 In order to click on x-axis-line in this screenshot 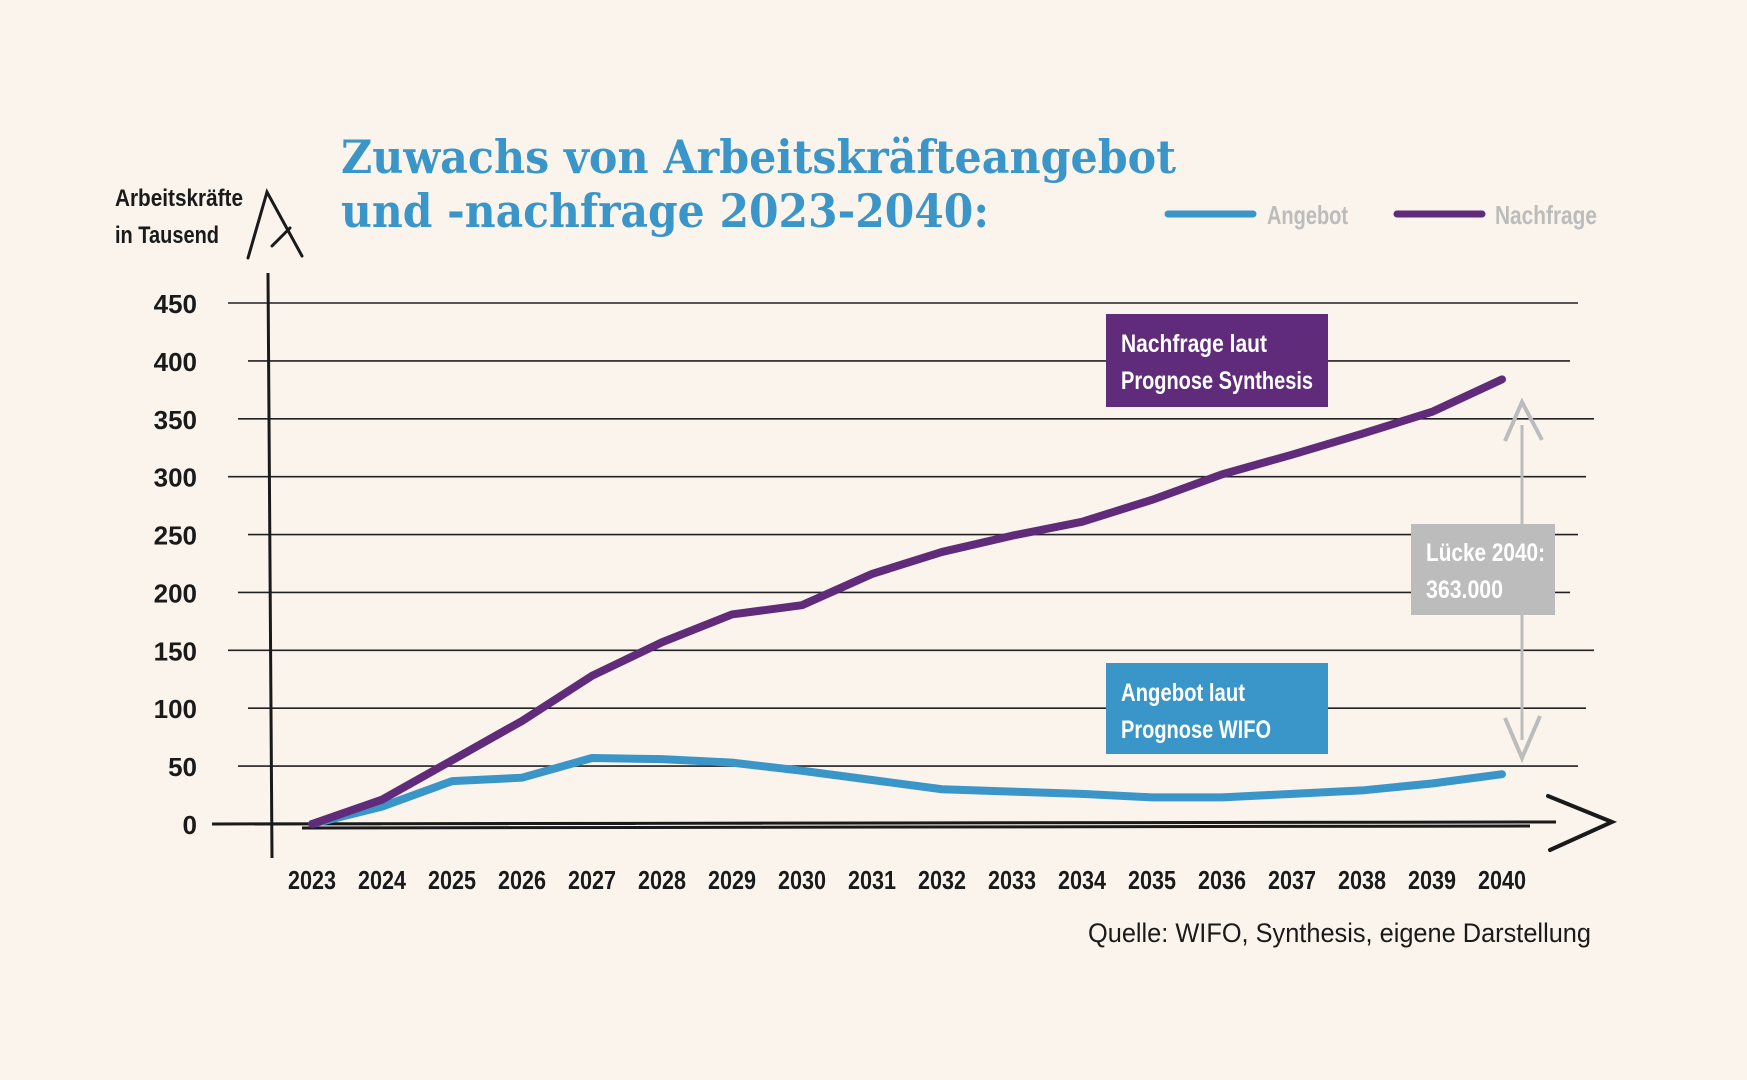, I will do `click(884, 825)`.